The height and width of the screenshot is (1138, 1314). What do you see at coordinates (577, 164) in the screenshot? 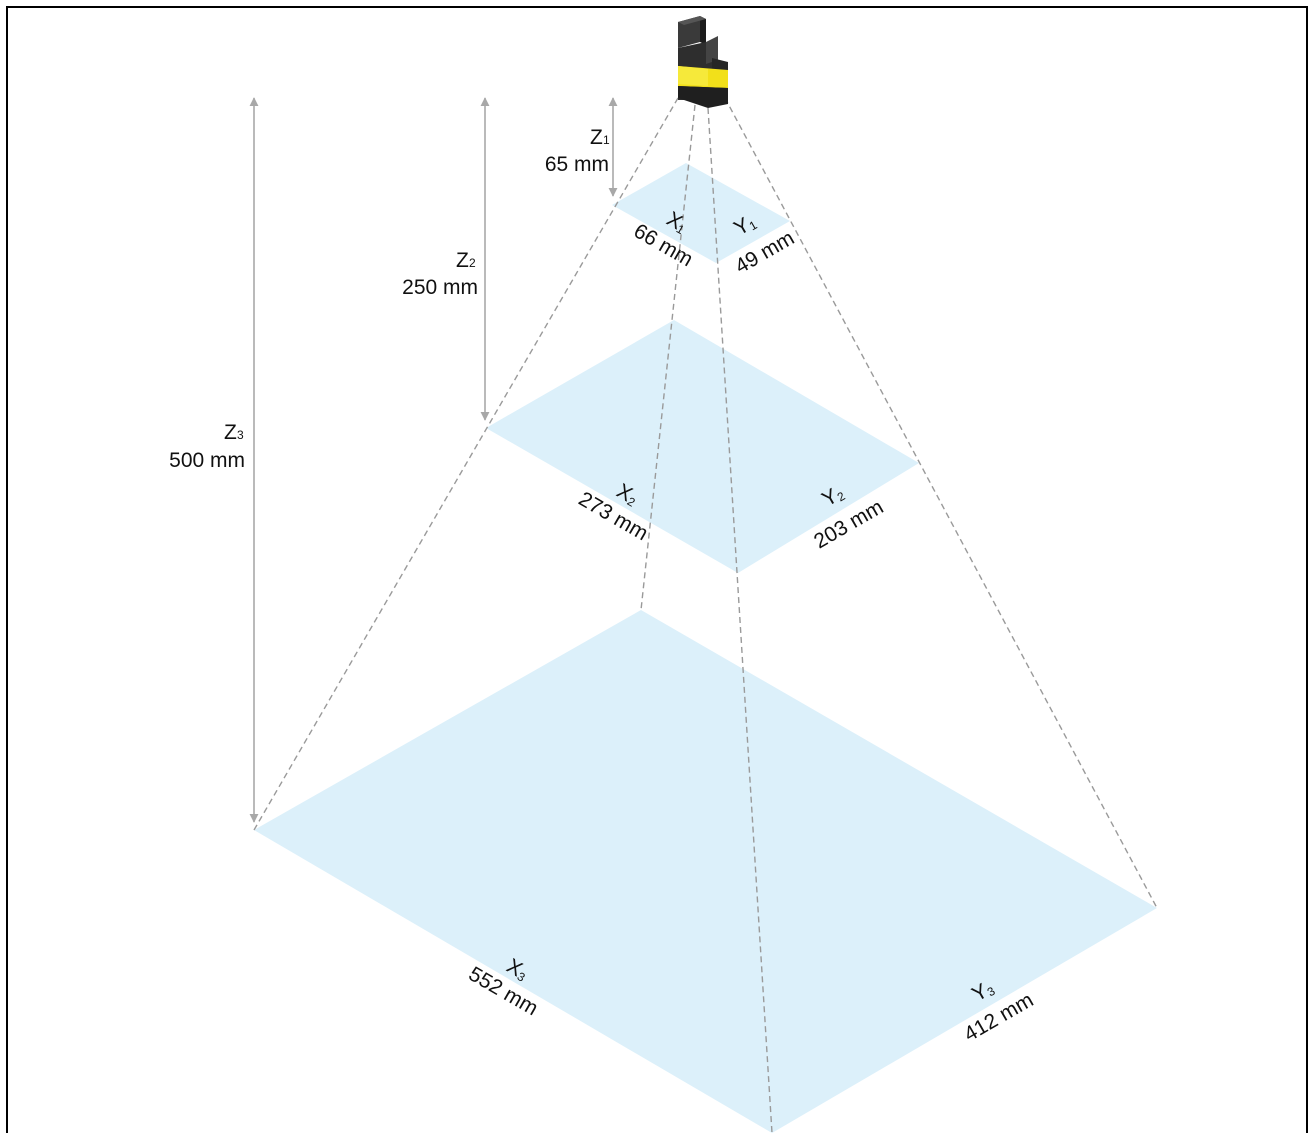
I see `z1-value: 65 mm` at bounding box center [577, 164].